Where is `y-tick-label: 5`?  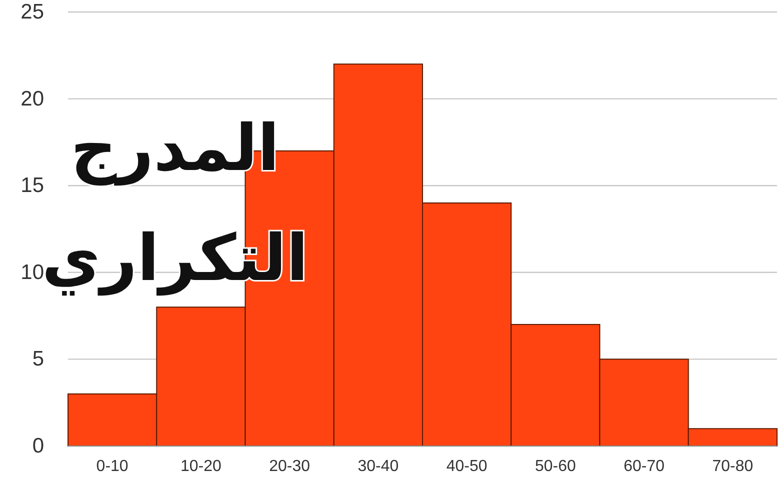
y-tick-label: 5 is located at coordinates (38, 359).